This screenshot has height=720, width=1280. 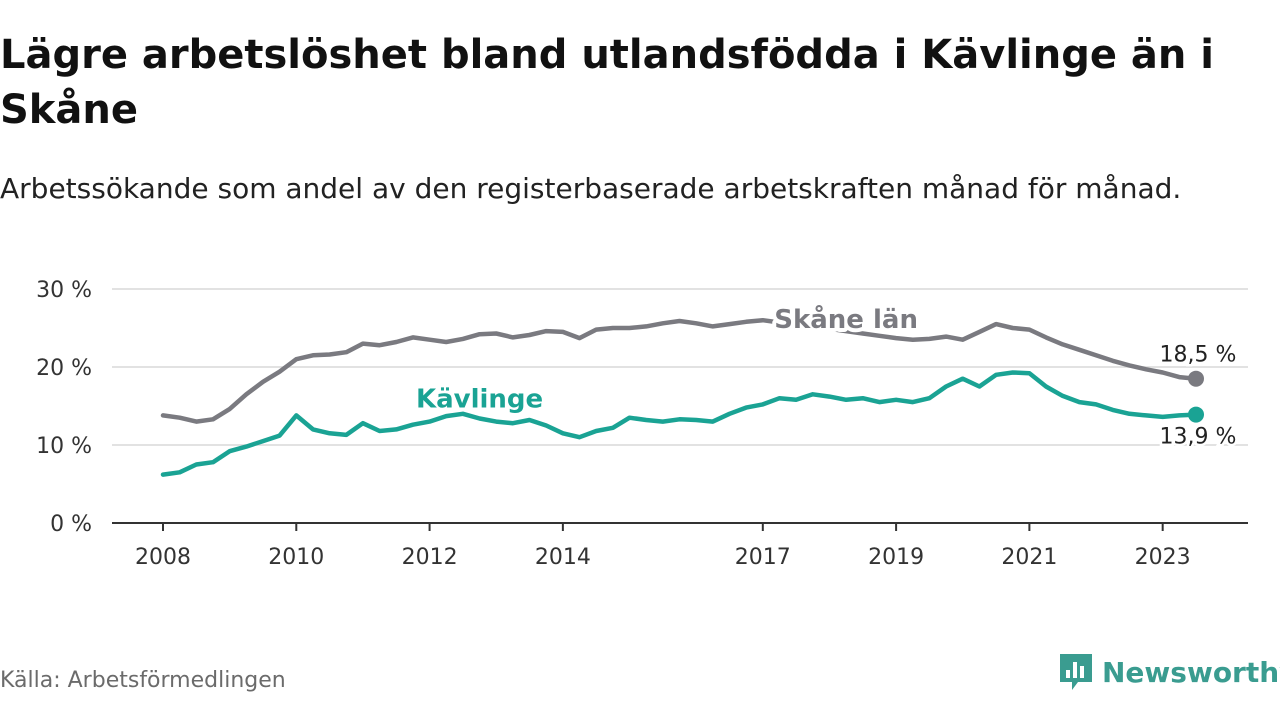 I want to click on x-tick-label: 2017, so click(x=763, y=557).